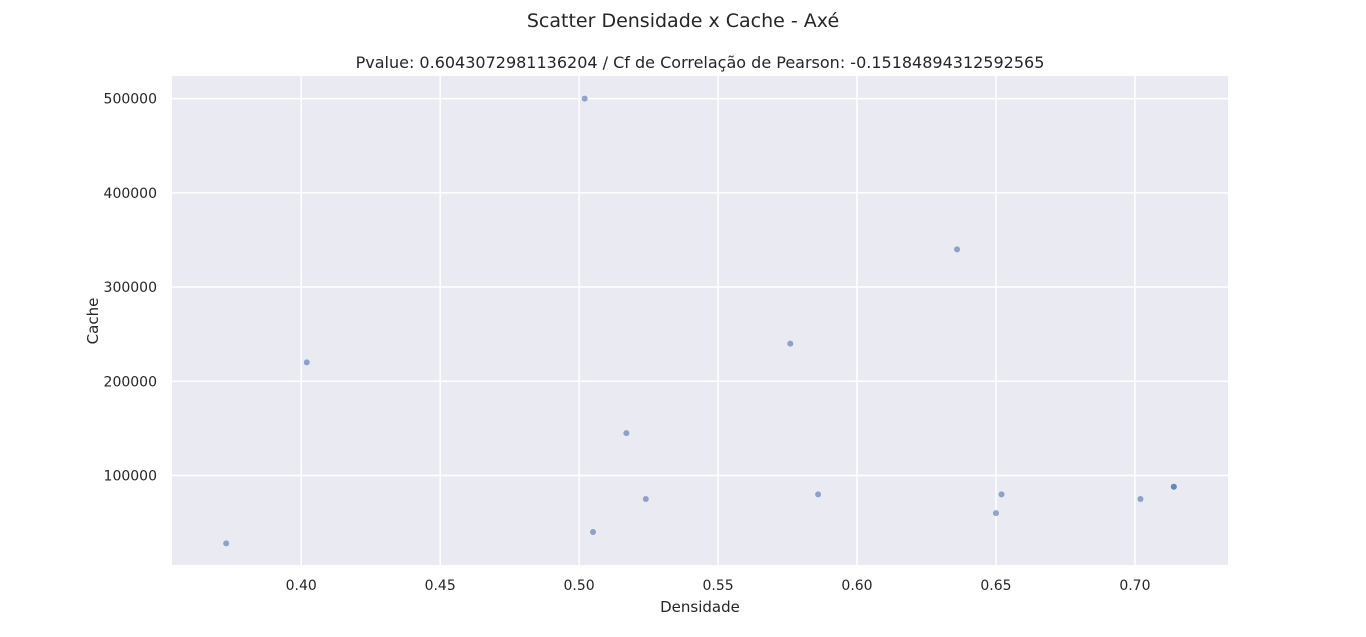  Describe the element at coordinates (700, 607) in the screenshot. I see `x-axis-label: Densidade` at that location.